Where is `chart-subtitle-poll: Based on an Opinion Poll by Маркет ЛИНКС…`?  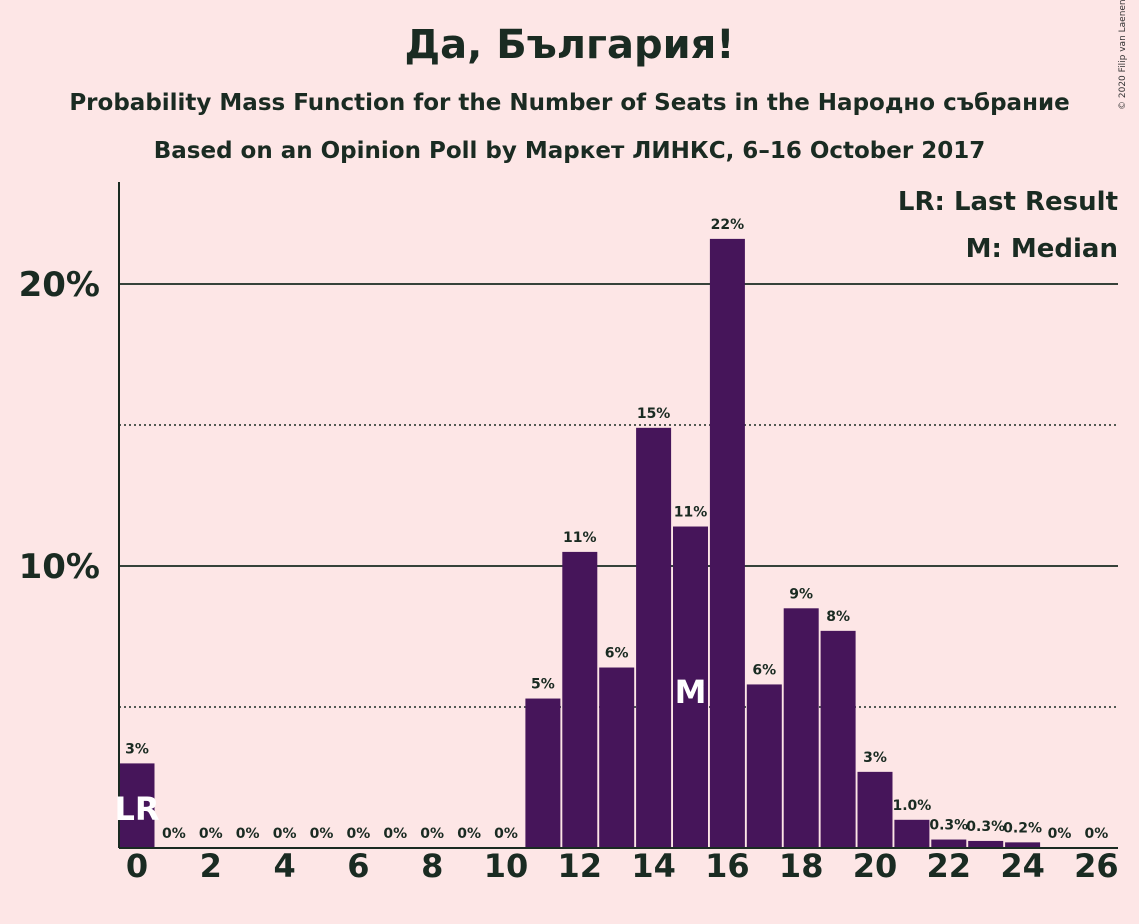 chart-subtitle-poll: Based on an Opinion Poll by Маркет ЛИНКС… is located at coordinates (569, 151).